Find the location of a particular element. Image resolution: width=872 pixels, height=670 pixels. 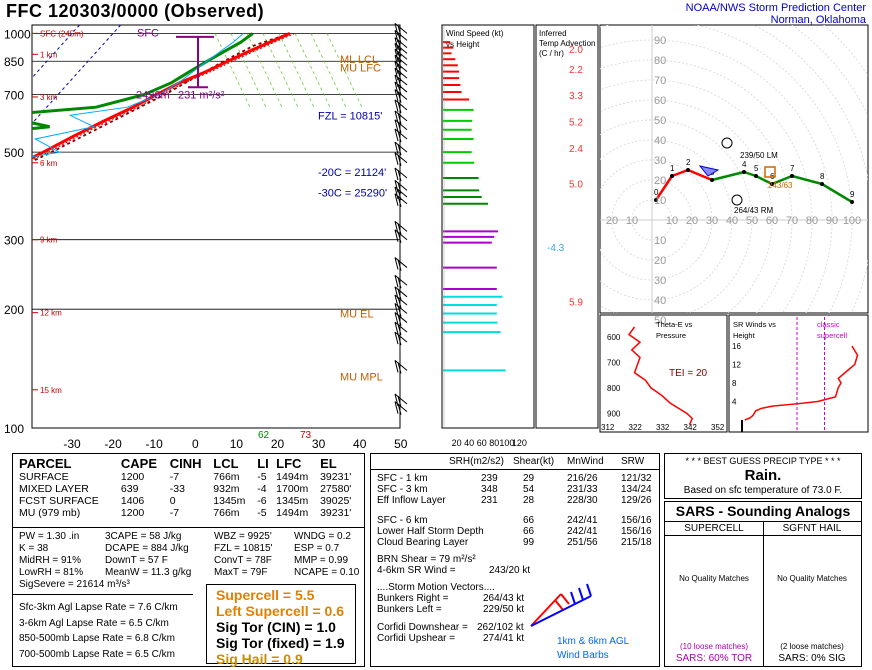

srw-title: SR Winds vs is located at coordinates (754, 324).